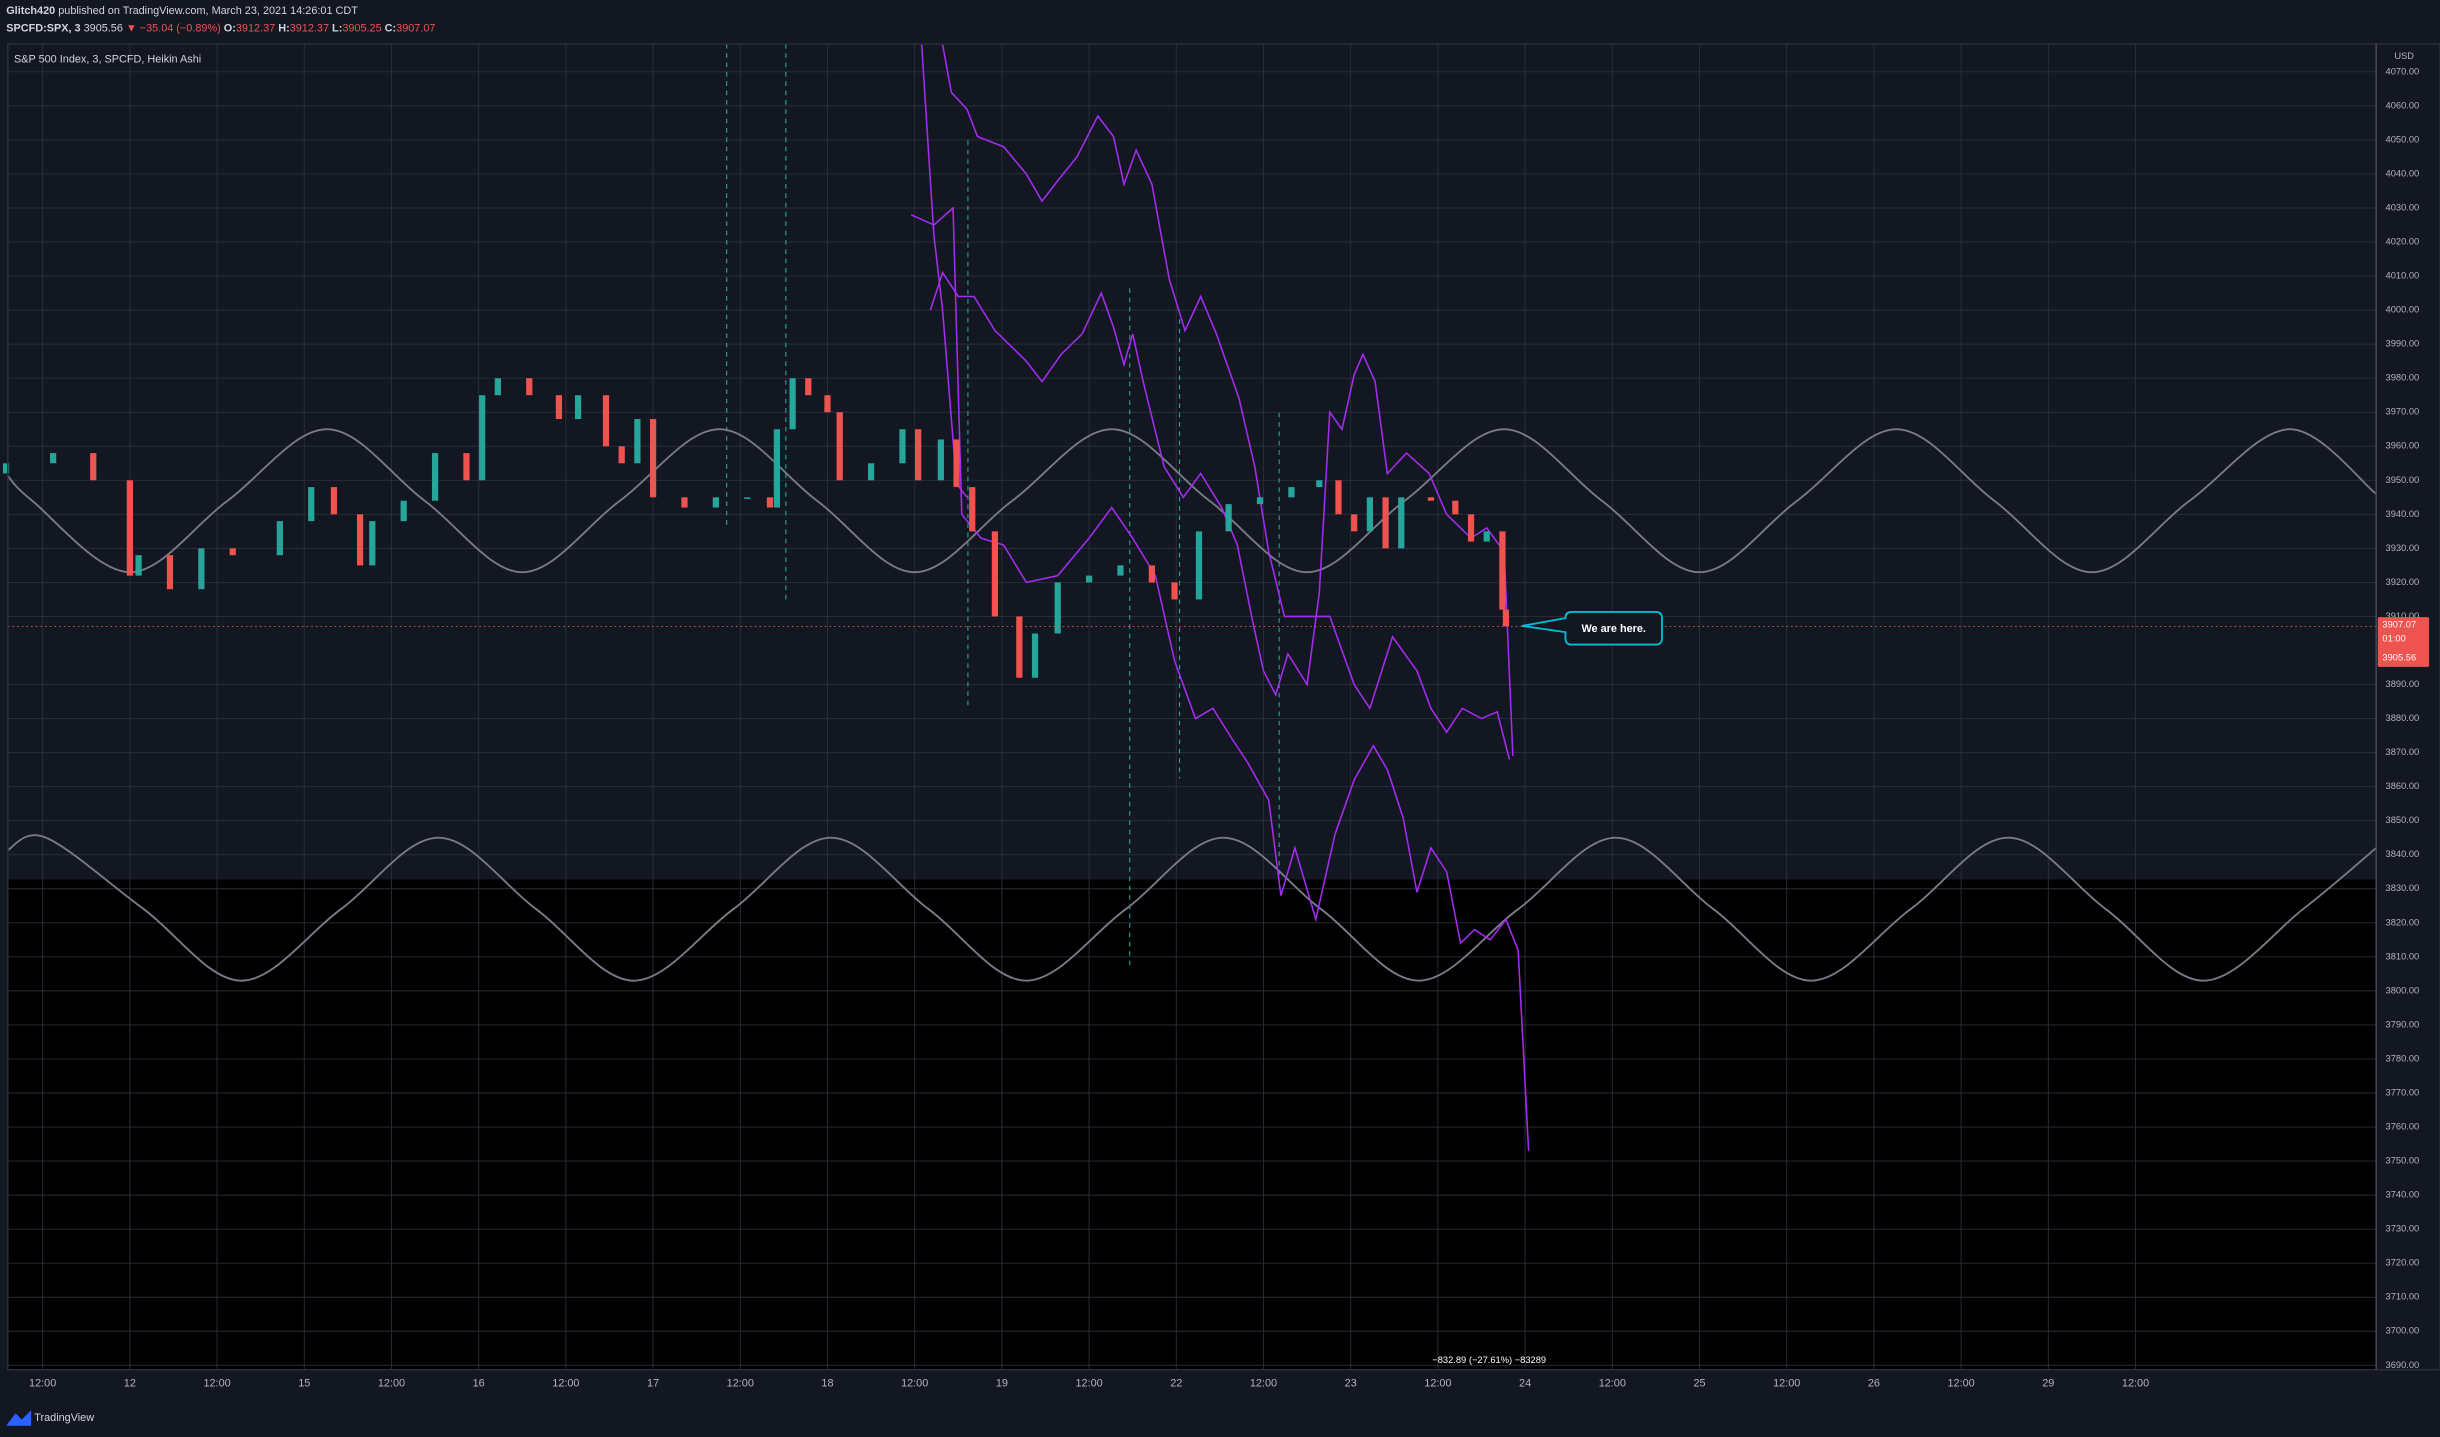  Describe the element at coordinates (2403, 922) in the screenshot. I see `y-tick-label: 3820.00` at that location.